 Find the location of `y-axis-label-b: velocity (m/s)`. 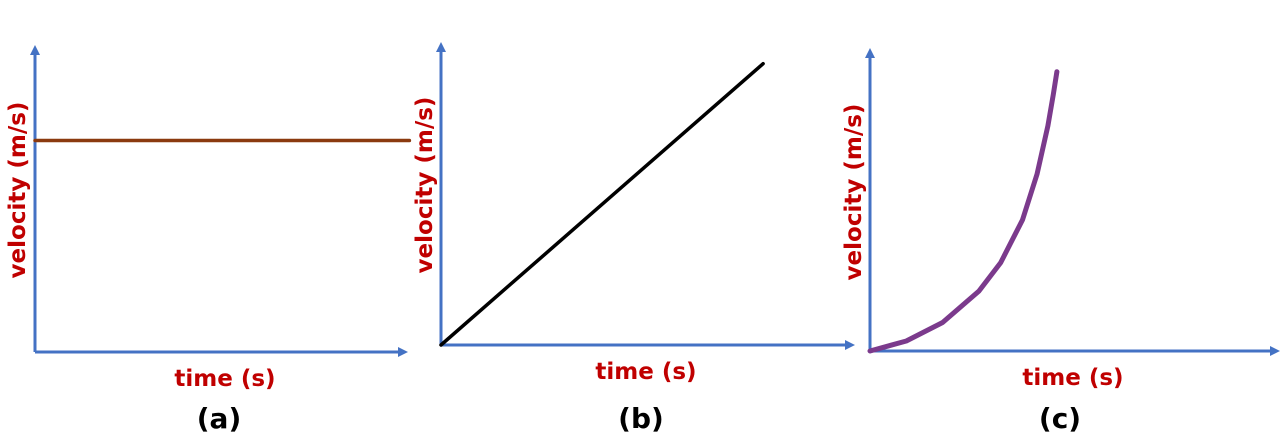

y-axis-label-b: velocity (m/s) is located at coordinates (425, 185).